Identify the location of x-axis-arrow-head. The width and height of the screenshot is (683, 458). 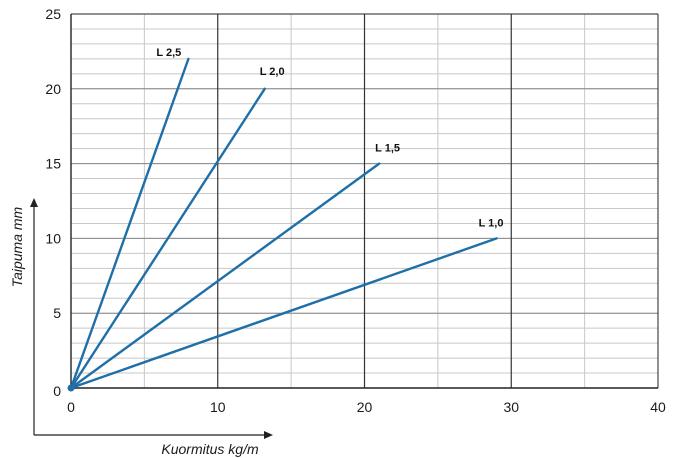
(268, 435).